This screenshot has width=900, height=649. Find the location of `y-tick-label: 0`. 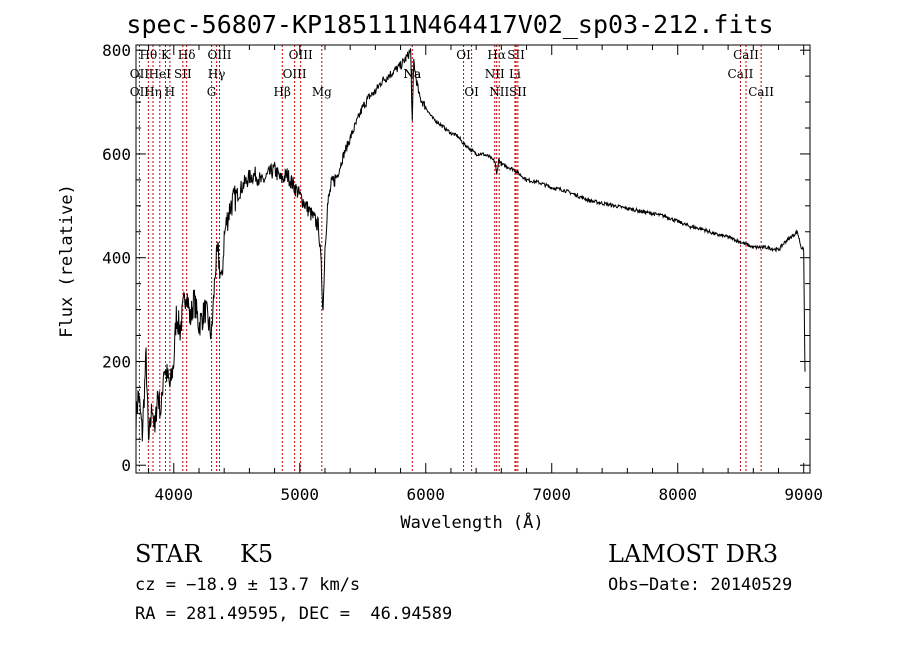

y-tick-label: 0 is located at coordinates (126, 465).